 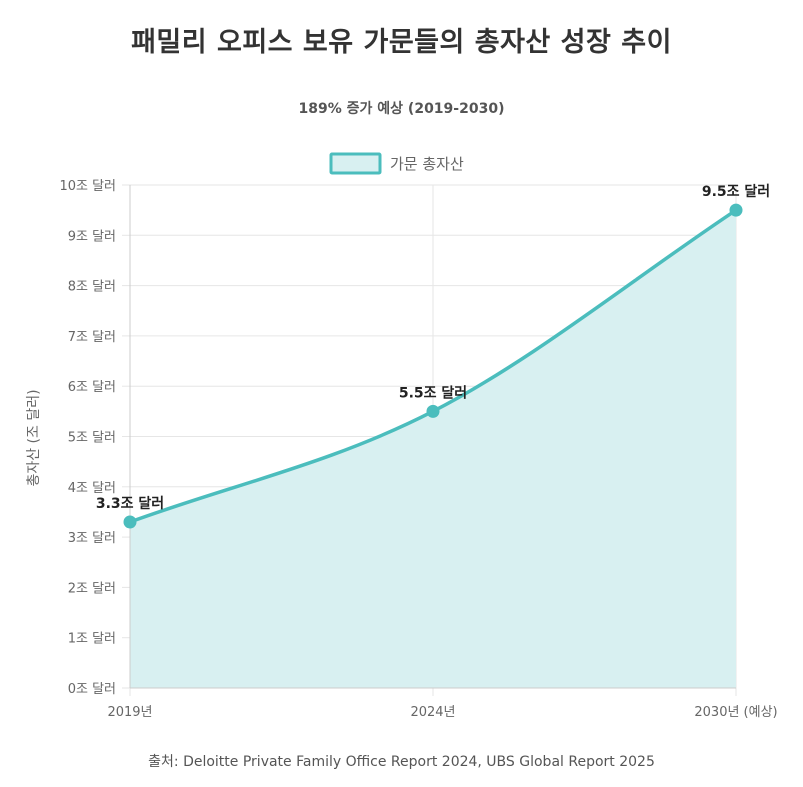 What do you see at coordinates (130, 504) in the screenshot?
I see `data-label: 3.3조 달러` at bounding box center [130, 504].